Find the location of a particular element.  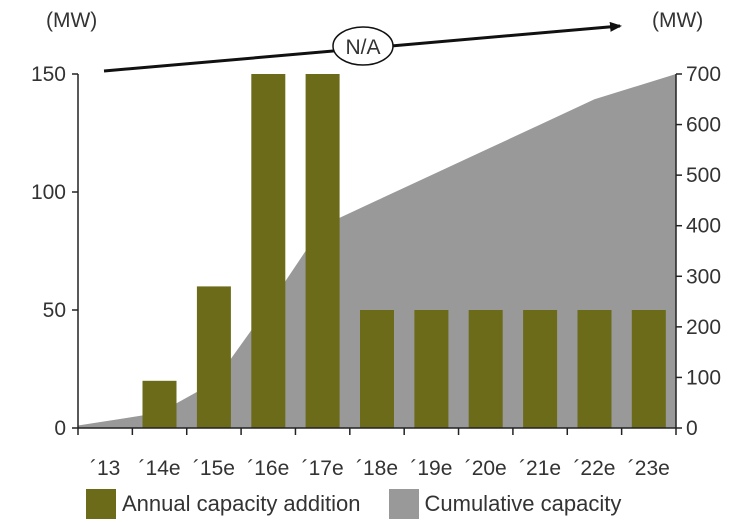

na-label: N/A is located at coordinates (362, 47).